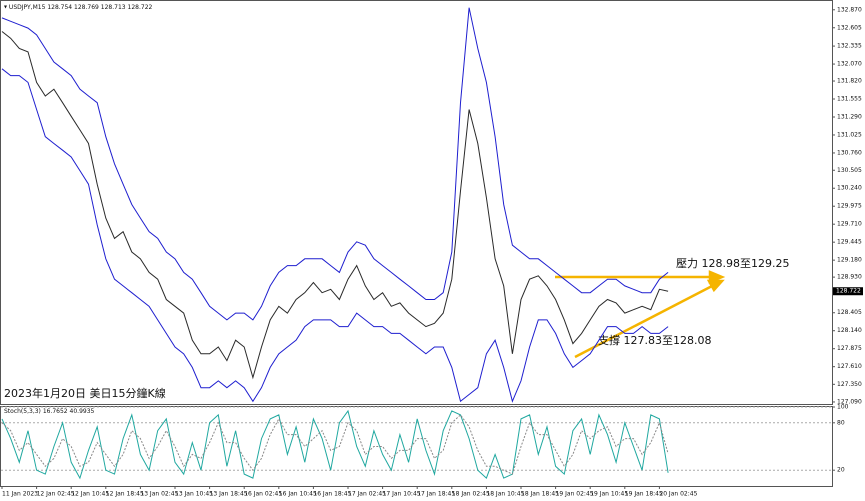 This screenshot has height=501, width=865. I want to click on y-tick-label: 80, so click(841, 422).